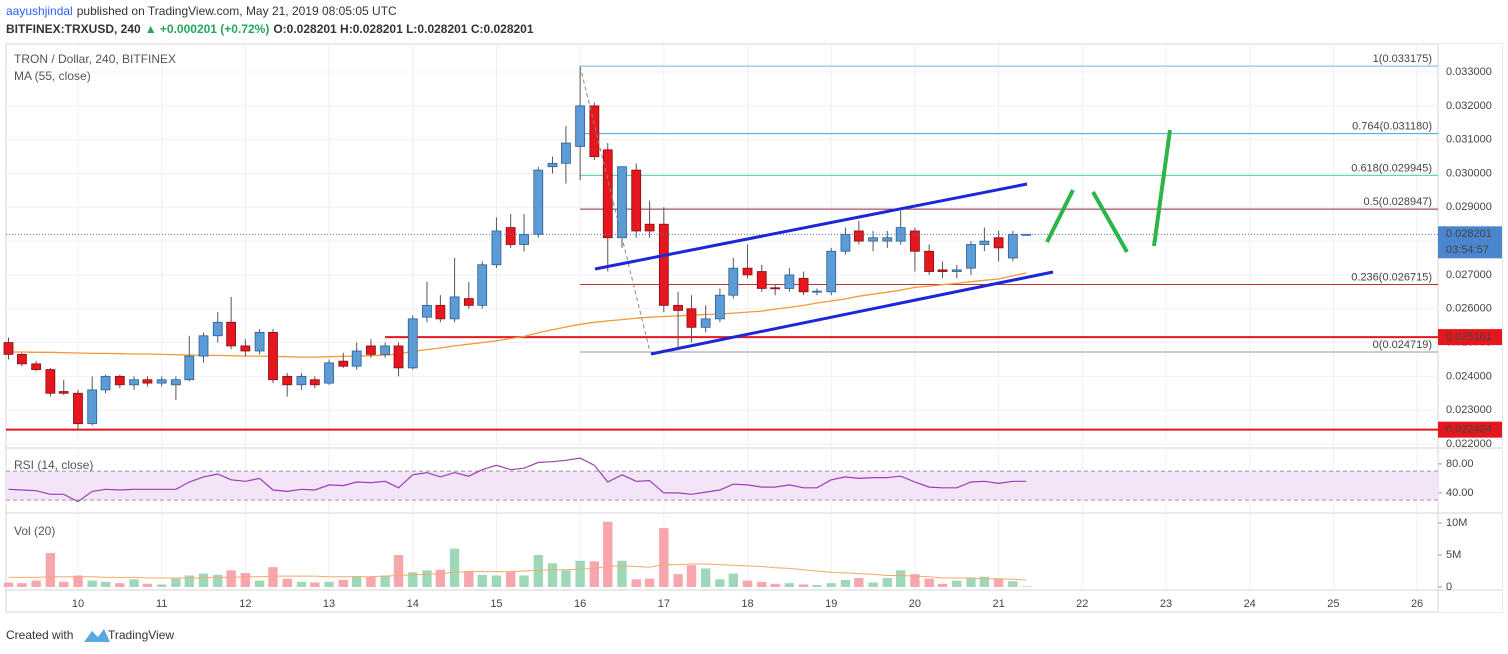  What do you see at coordinates (1469, 376) in the screenshot?
I see `y-tick-label: 0.024000` at bounding box center [1469, 376].